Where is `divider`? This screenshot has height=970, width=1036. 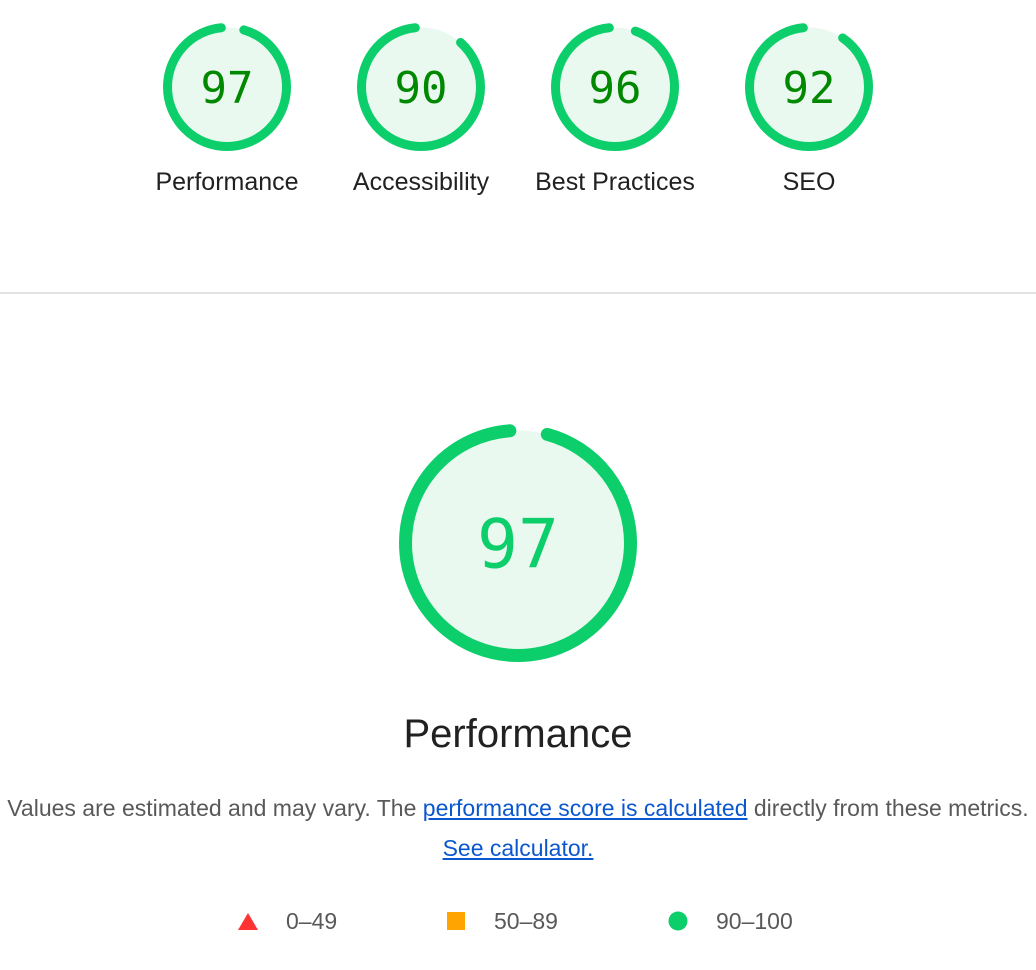 divider is located at coordinates (518, 293).